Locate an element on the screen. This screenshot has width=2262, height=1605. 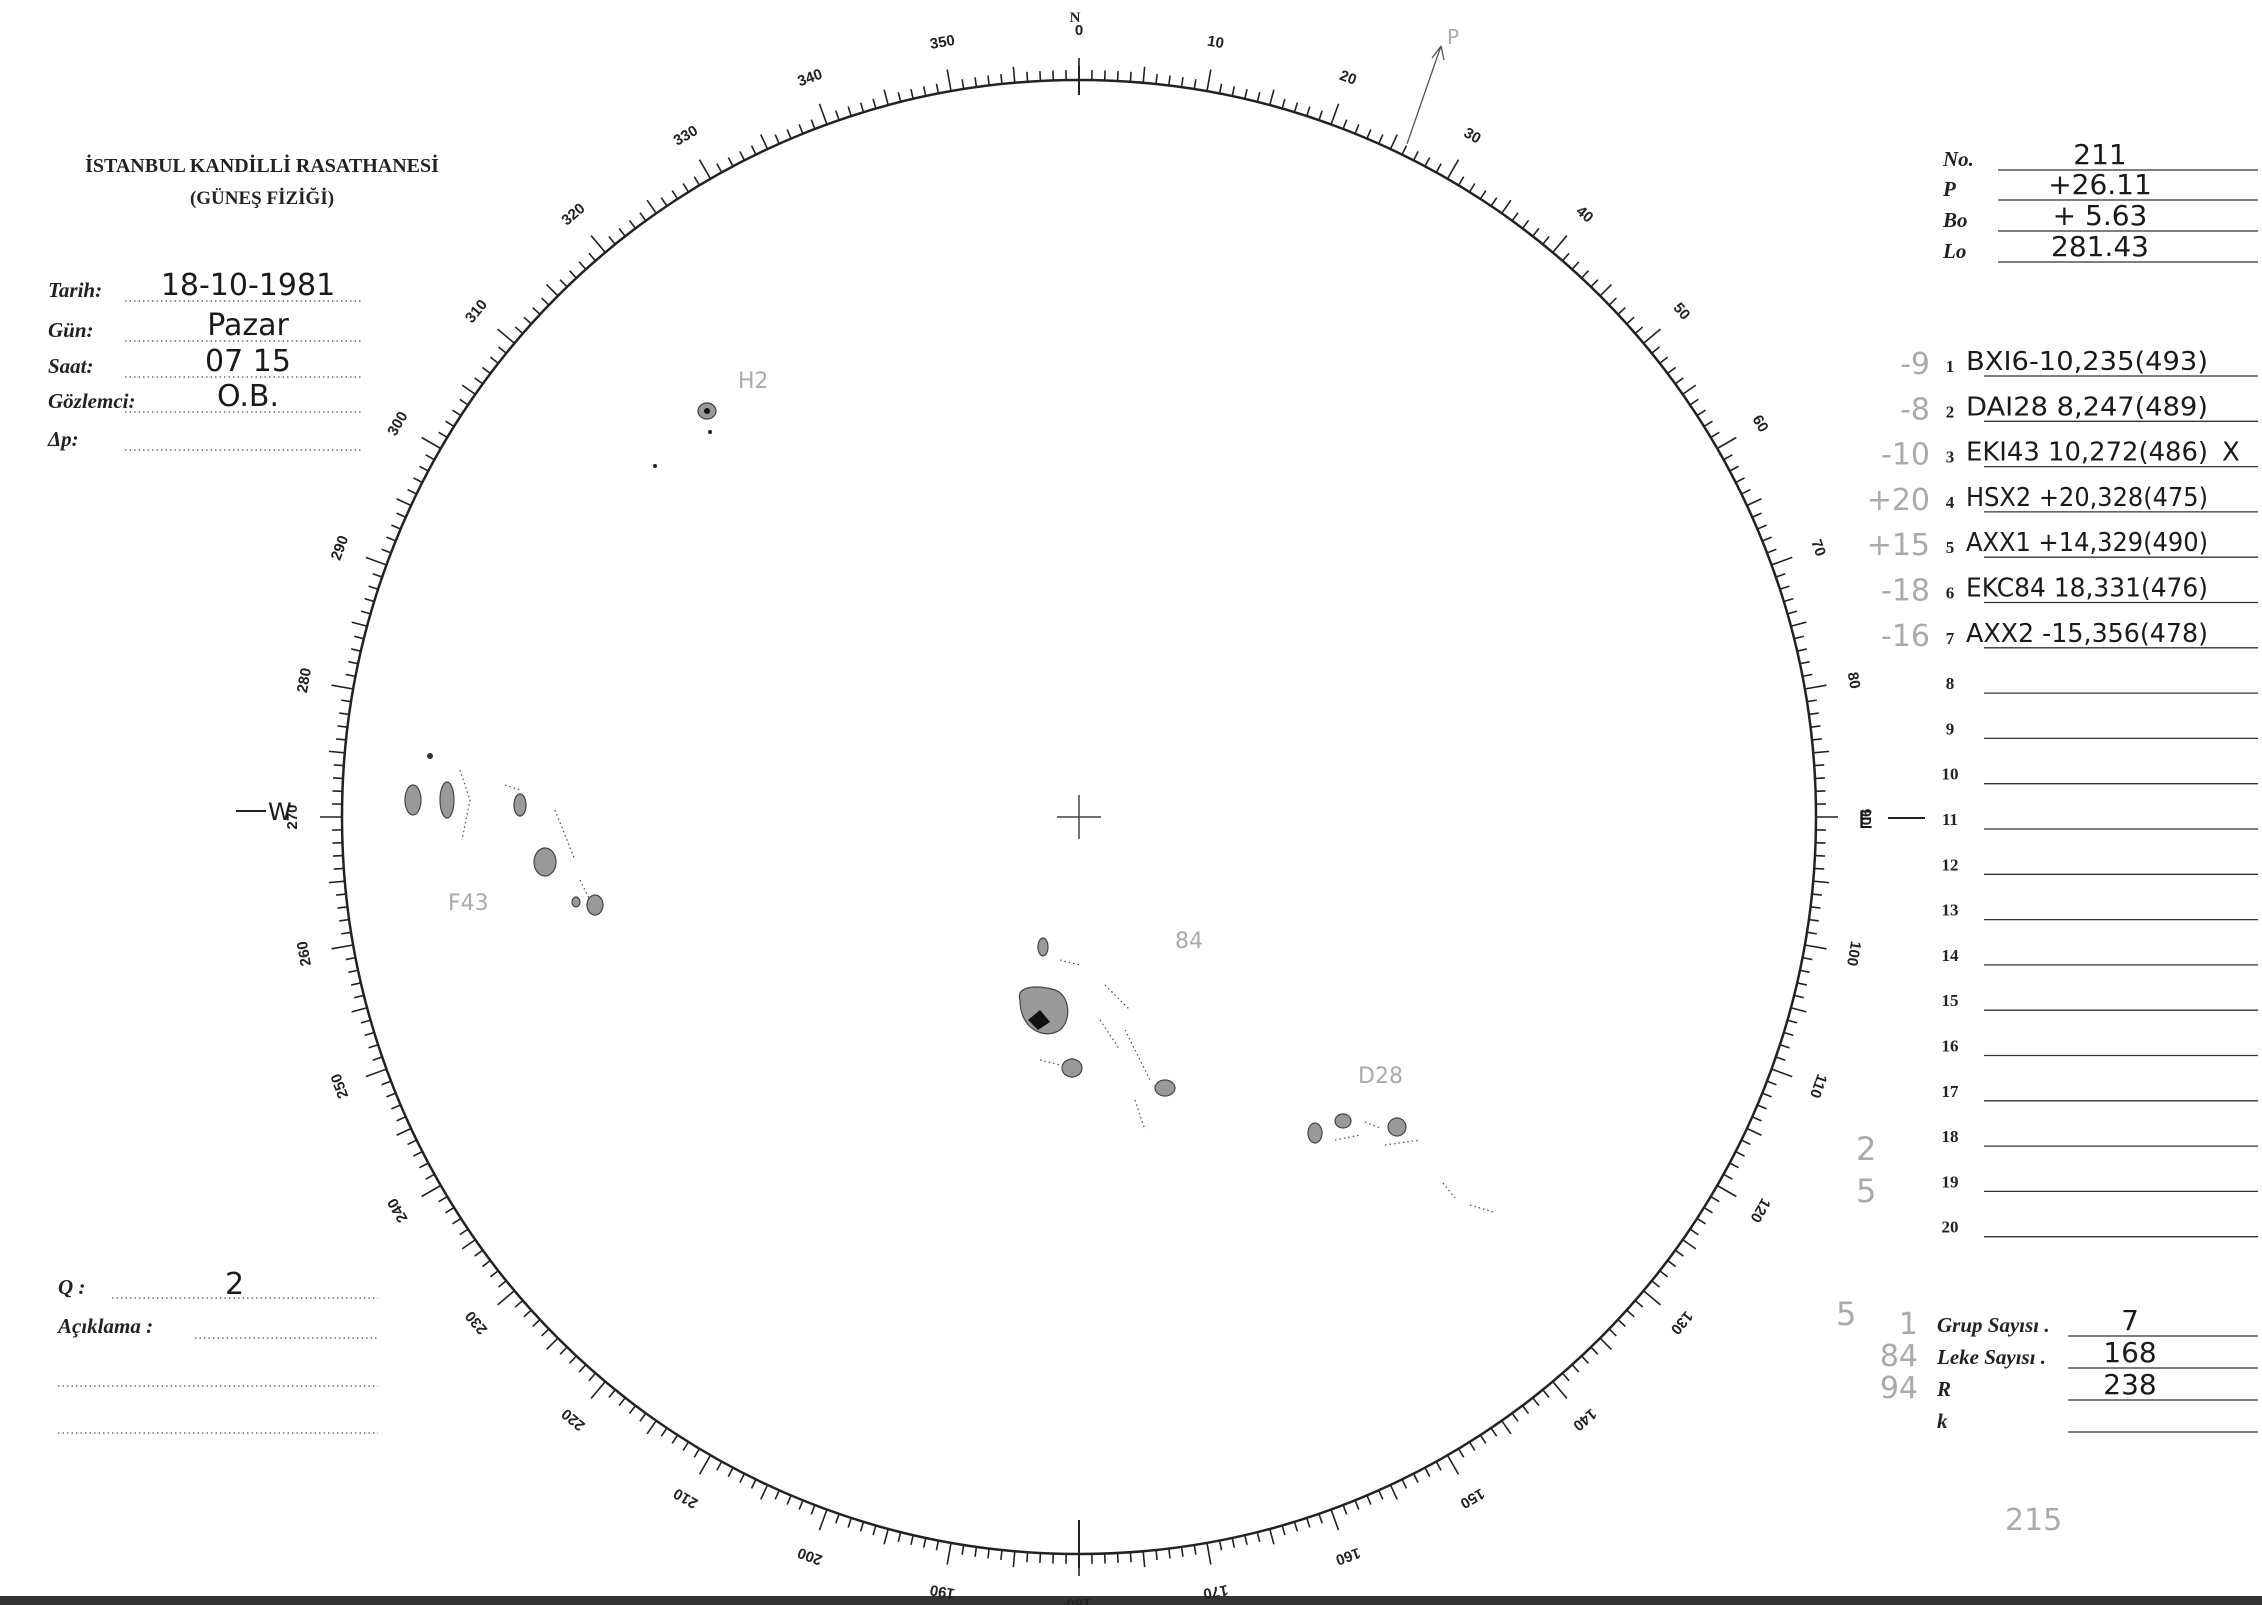
row-entry: EKI43 10,272(486) is located at coordinates (2087, 453).